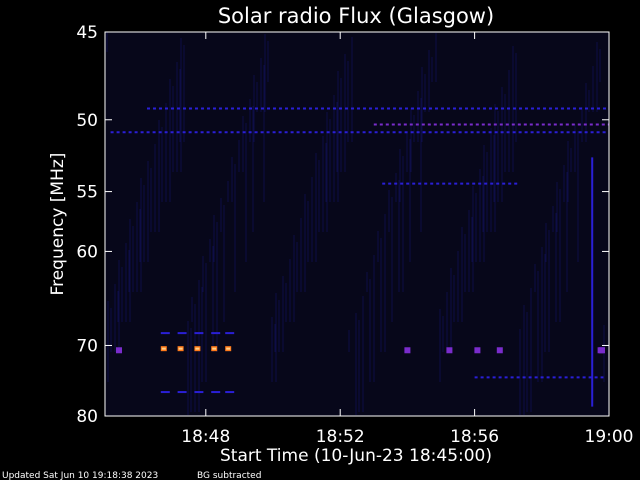 This screenshot has width=640, height=480. What do you see at coordinates (356, 456) in the screenshot?
I see `x-axis-label: Start Time (10-Jun-23 18:45:00)` at bounding box center [356, 456].